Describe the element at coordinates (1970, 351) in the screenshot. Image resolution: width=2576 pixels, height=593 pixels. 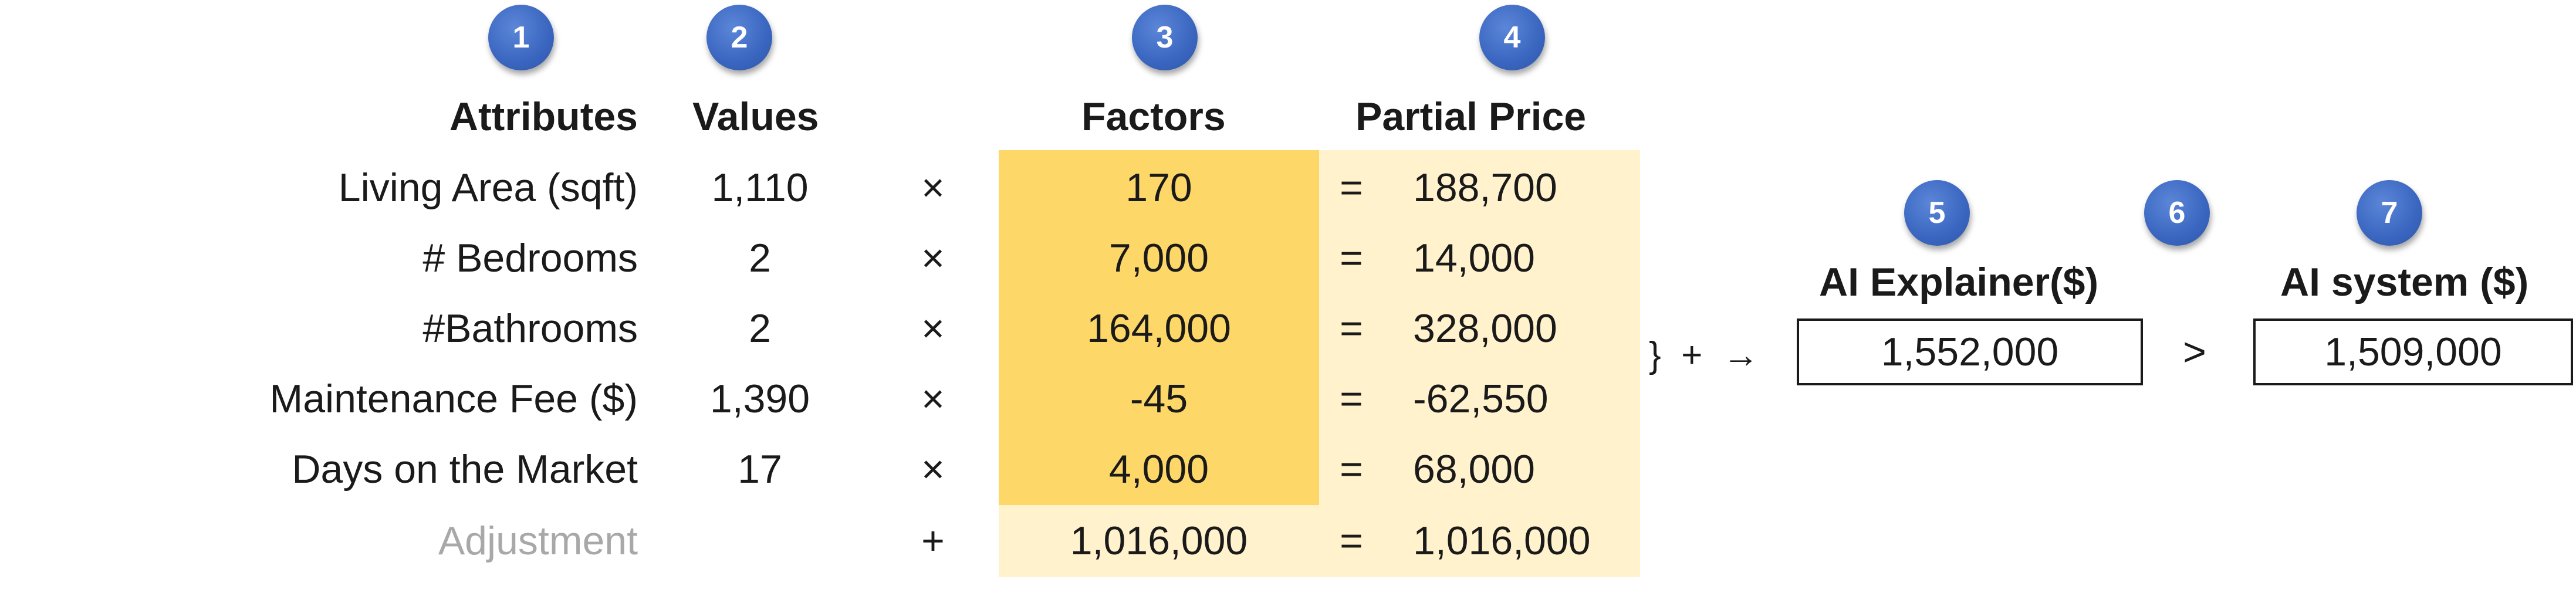
I see `ai-explainer-output-box: 1,552,000` at that location.